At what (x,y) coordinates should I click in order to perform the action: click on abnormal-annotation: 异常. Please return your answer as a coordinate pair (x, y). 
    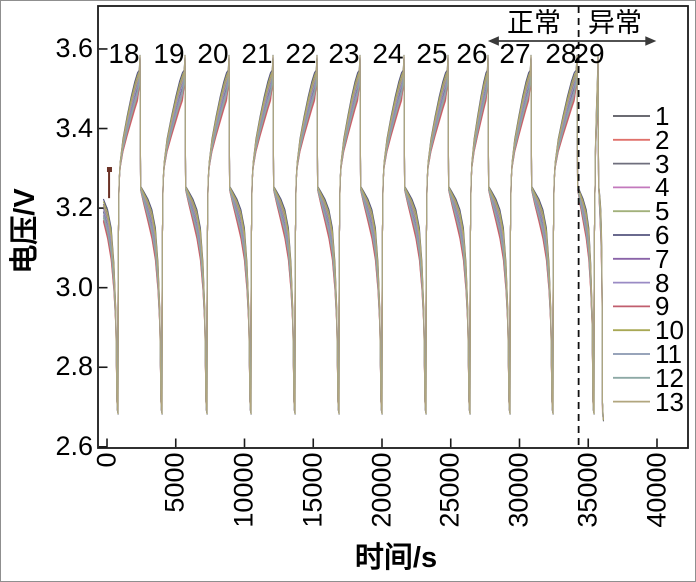
    Looking at the image, I should click on (615, 23).